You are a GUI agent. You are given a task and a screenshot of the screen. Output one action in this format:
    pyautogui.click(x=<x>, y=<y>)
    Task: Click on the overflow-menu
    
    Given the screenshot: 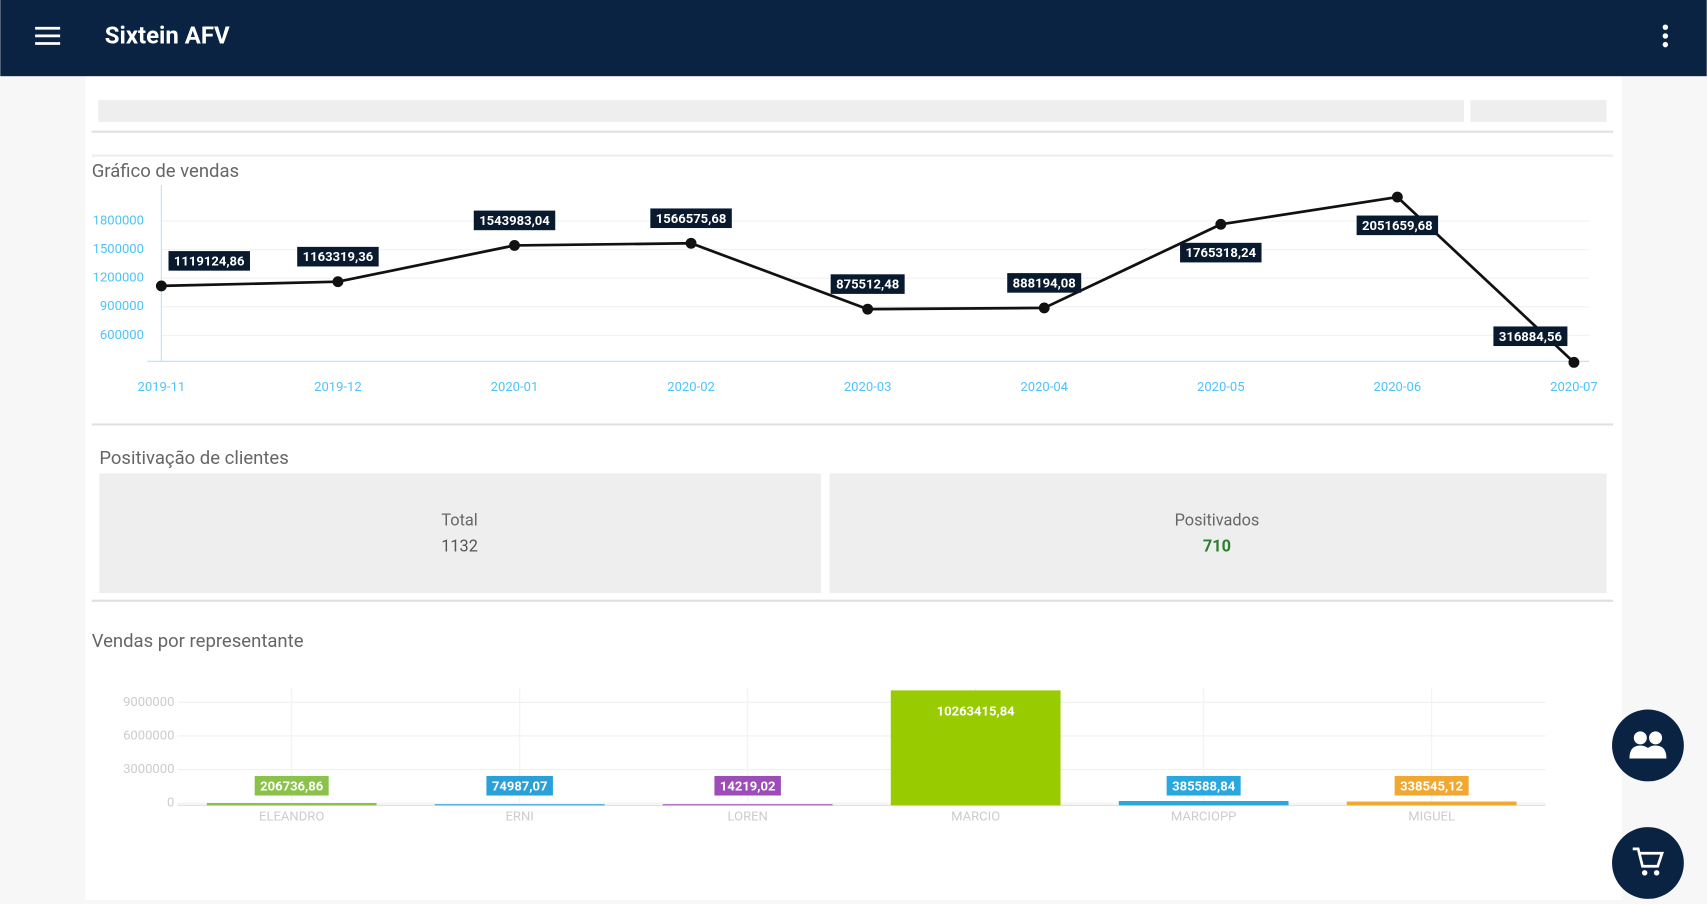 What is the action you would take?
    pyautogui.click(x=1665, y=36)
    